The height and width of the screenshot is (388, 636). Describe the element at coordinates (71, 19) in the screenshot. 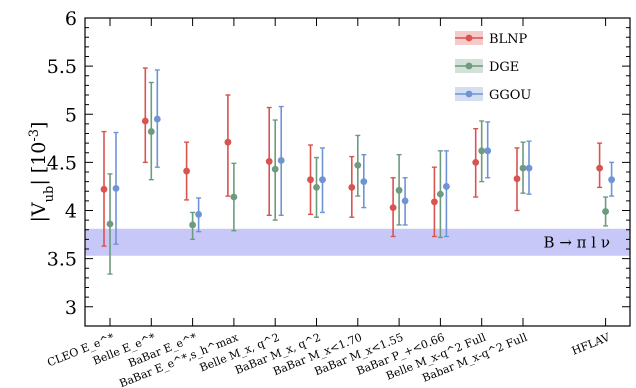

I see `y-tick-label: 6` at that location.